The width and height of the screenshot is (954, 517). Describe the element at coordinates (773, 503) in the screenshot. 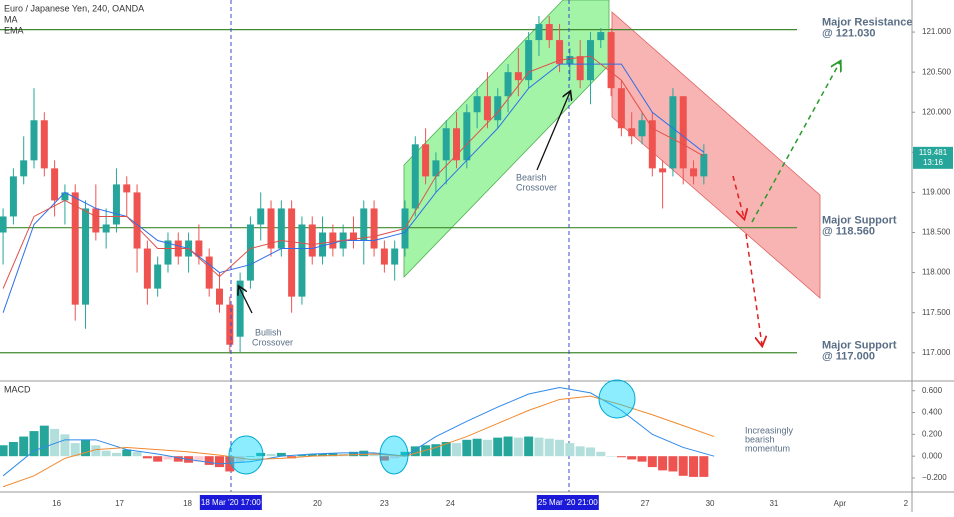

I see `x-tick-label: 31` at that location.